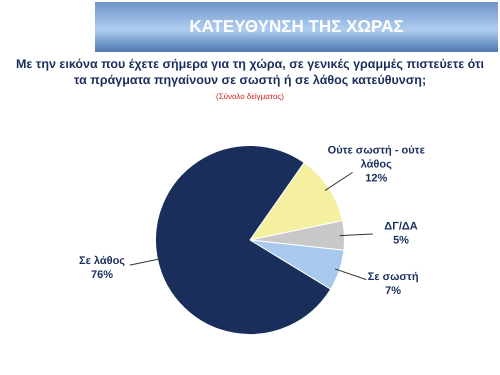  What do you see at coordinates (102, 275) in the screenshot?
I see `data-label: 76%` at bounding box center [102, 275].